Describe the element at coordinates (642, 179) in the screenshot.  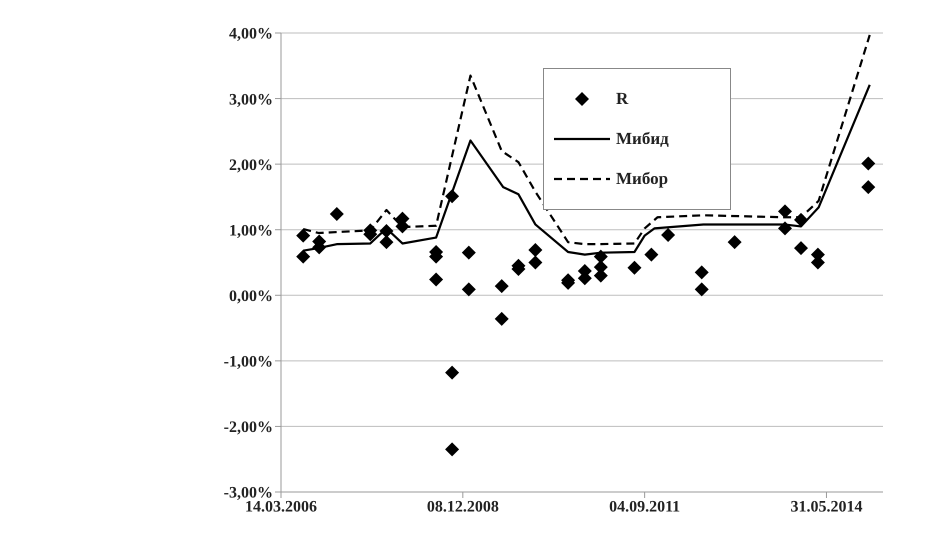
I see `legend-label: Мибор` at that location.